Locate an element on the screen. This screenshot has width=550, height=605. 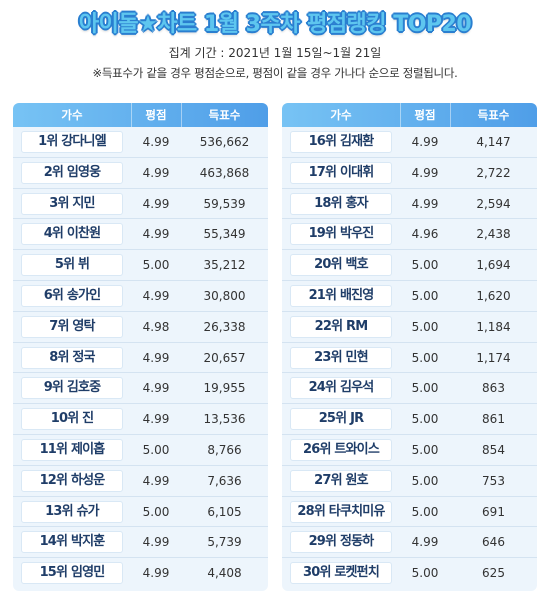
singer-rank-label: 14위 박지훈 is located at coordinates (72, 542).